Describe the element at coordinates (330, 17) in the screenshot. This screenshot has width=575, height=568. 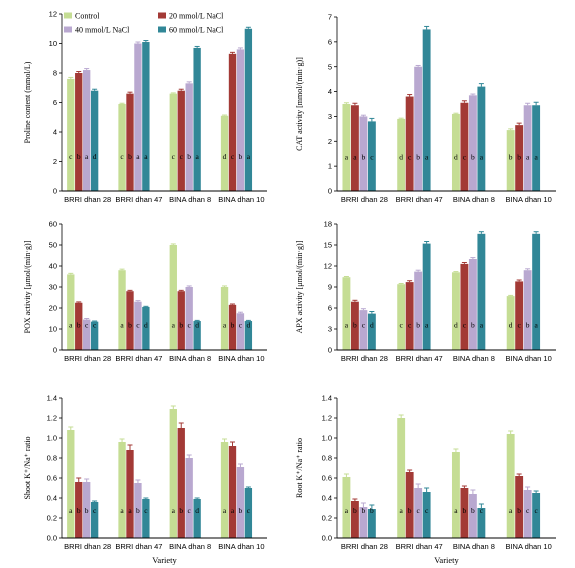
I see `y-tick-label: 7` at that location.